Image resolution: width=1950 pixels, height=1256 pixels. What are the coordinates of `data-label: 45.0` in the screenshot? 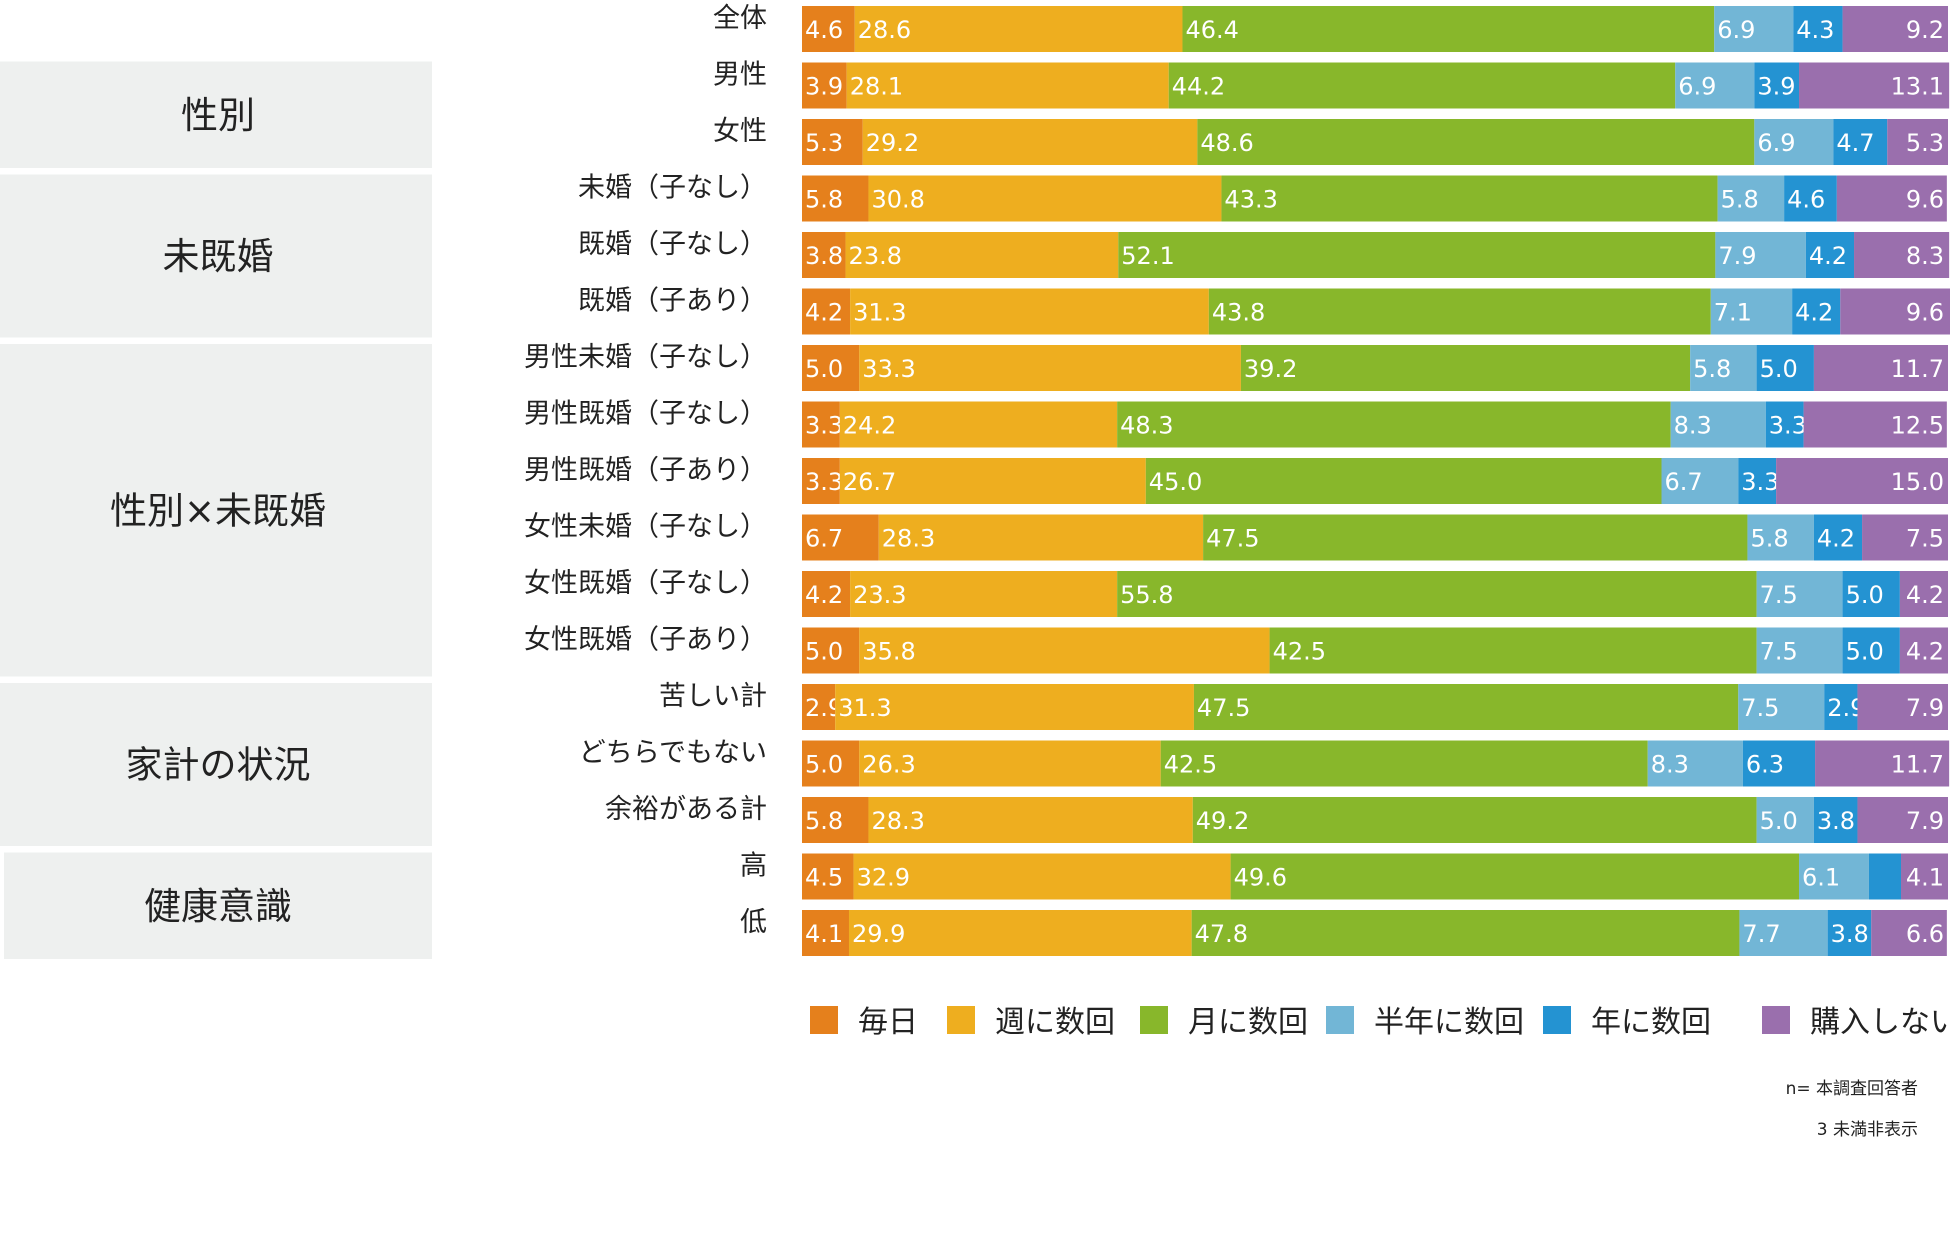 It's located at (1175, 482).